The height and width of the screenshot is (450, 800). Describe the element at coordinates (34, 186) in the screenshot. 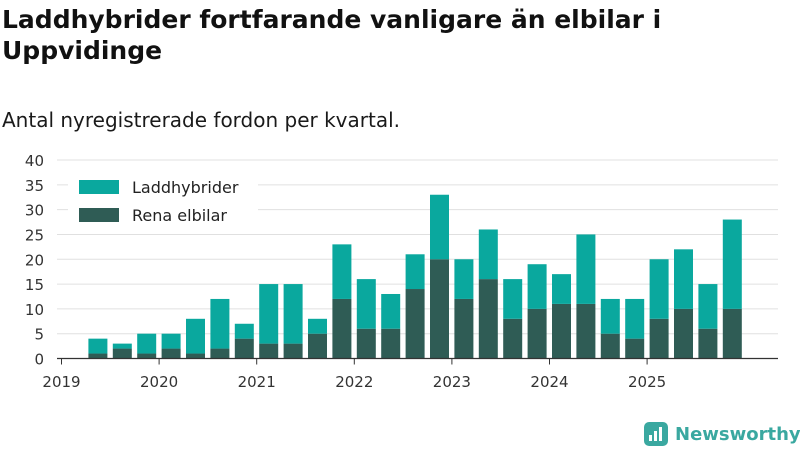

I see `y-tick-label: 35` at that location.